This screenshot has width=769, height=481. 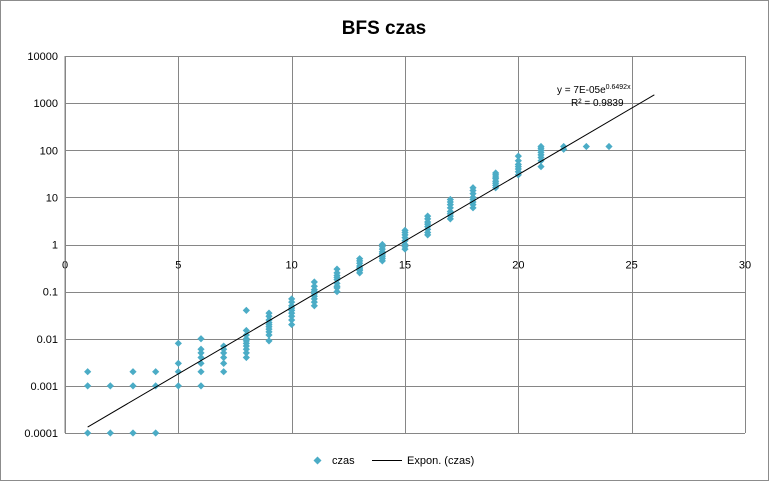 I want to click on y-tick-label: 0.001, so click(x=44, y=387).